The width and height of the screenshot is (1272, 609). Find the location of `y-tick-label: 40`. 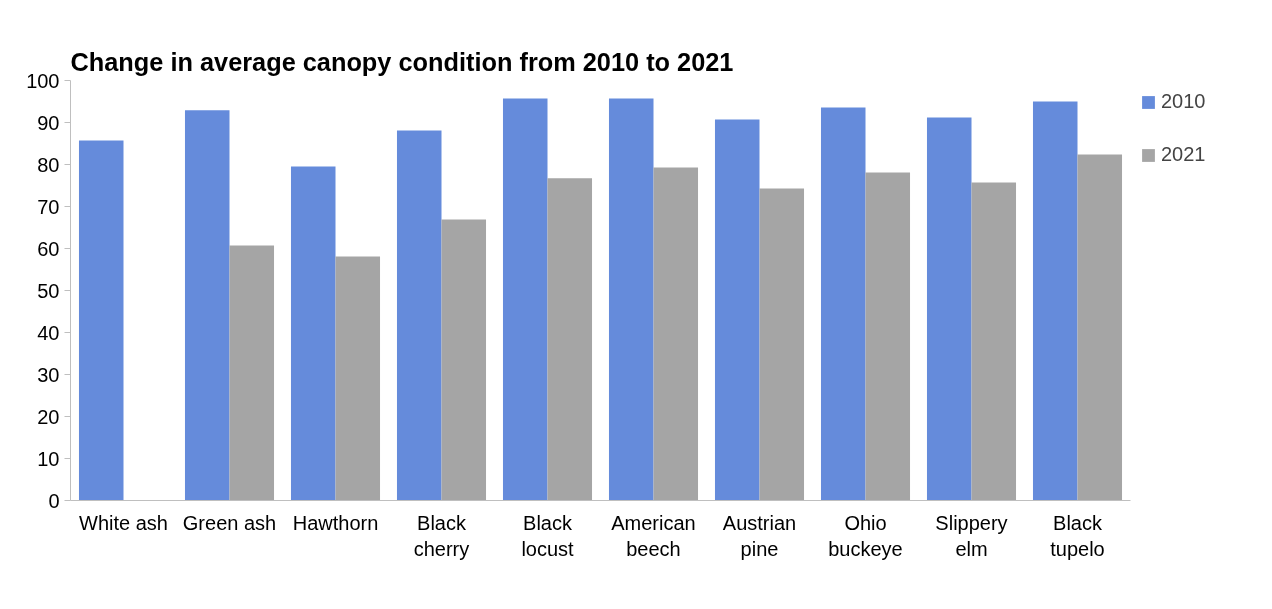

y-tick-label: 40 is located at coordinates (48, 332).